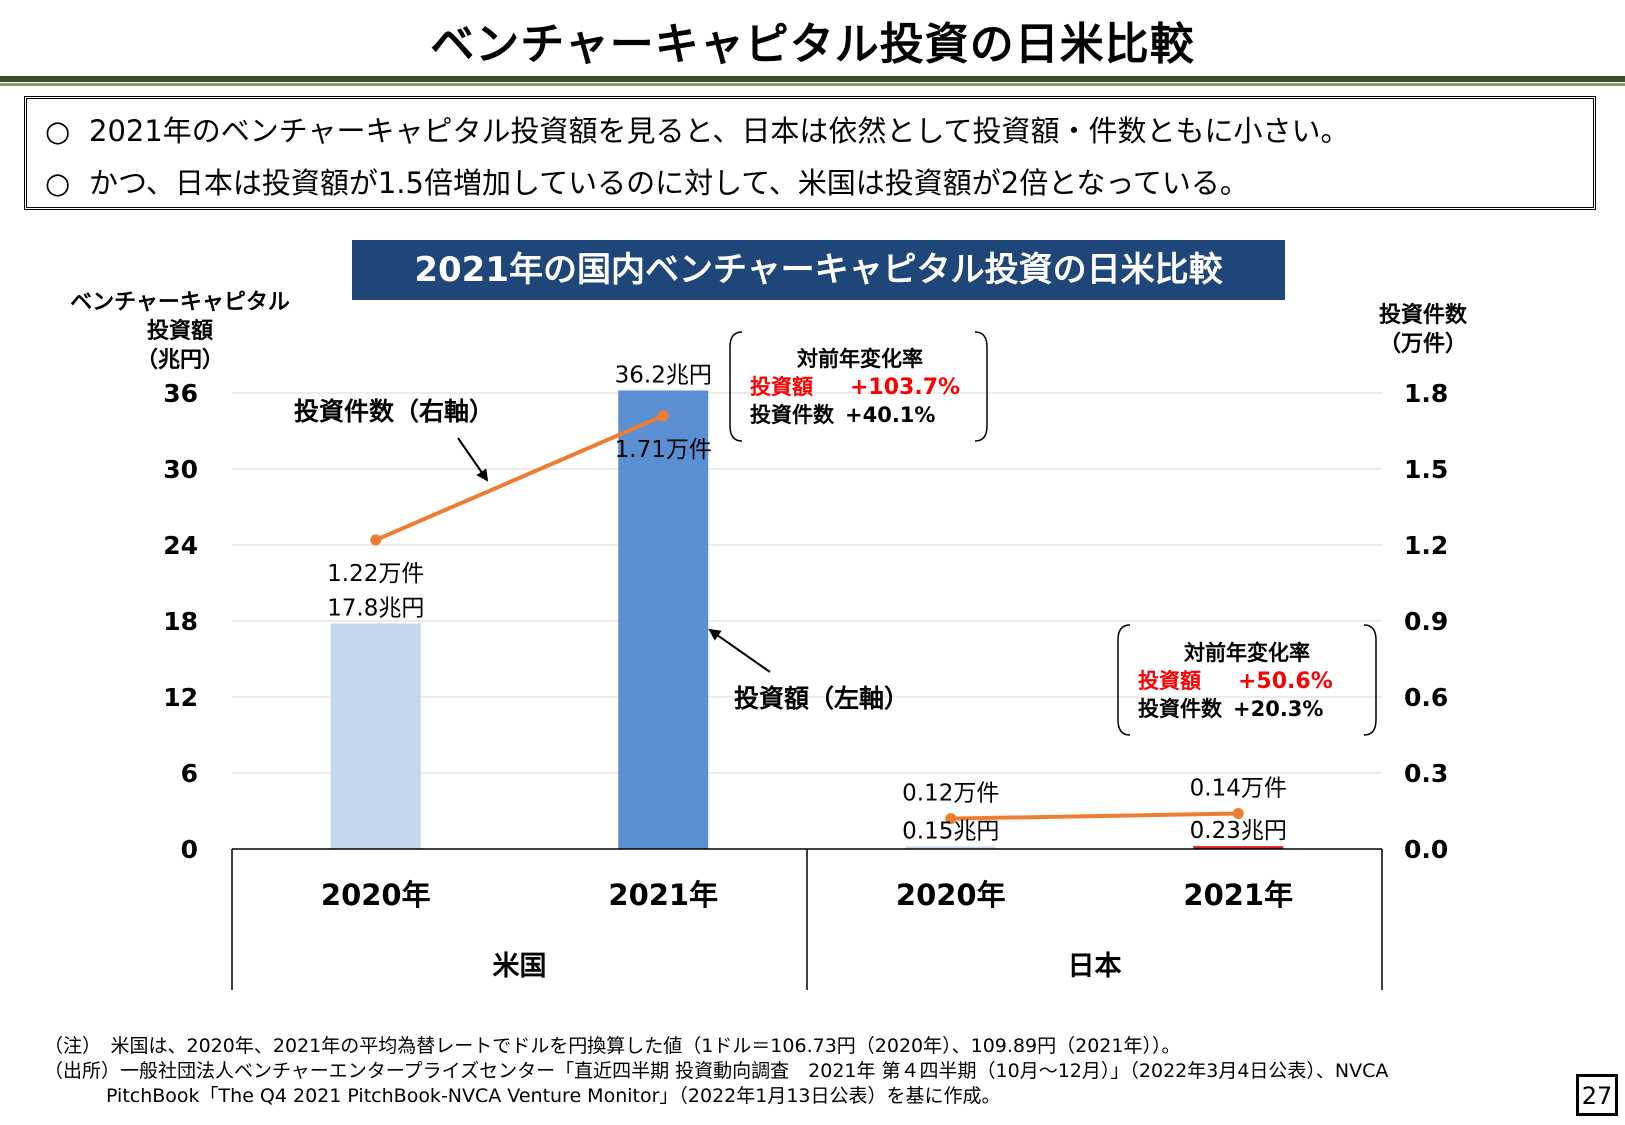  Describe the element at coordinates (1124, 680) in the screenshot. I see `jp-annotation-bracket-left` at that location.